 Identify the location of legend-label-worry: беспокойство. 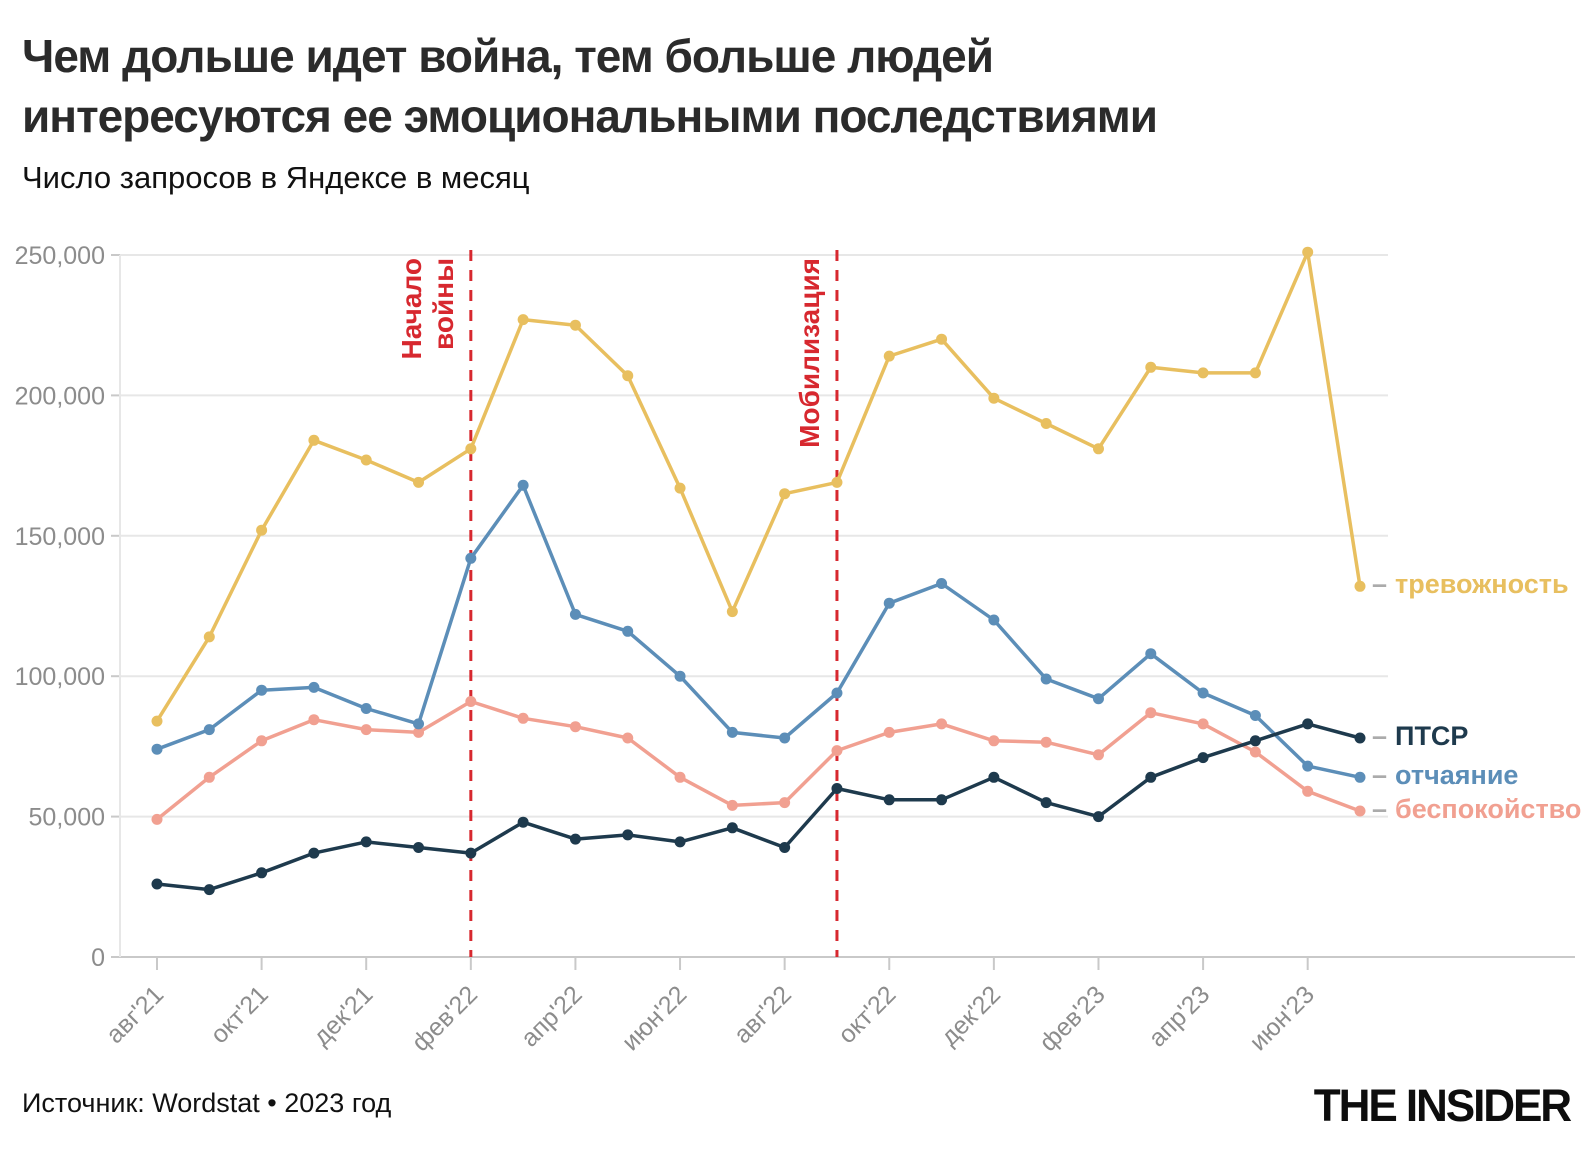
(1488, 808).